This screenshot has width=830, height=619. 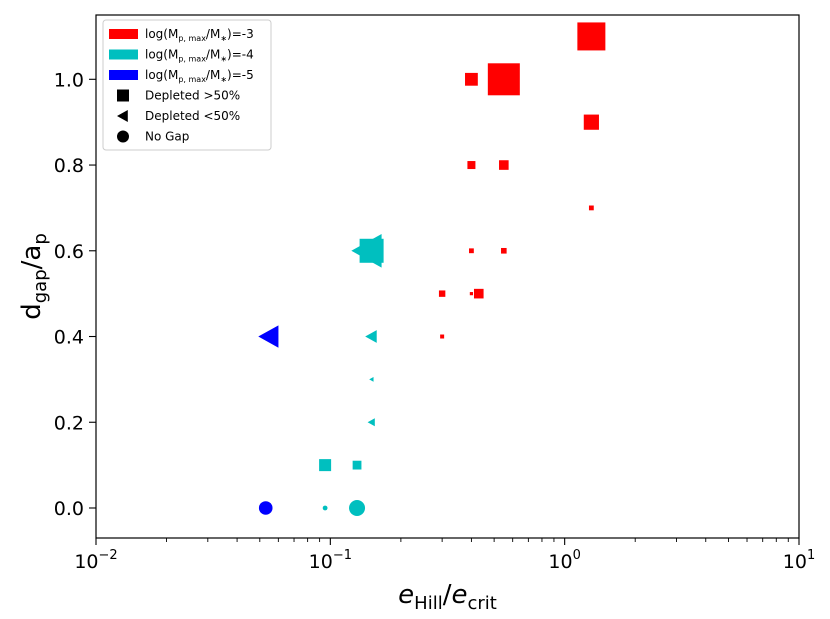 What do you see at coordinates (69, 509) in the screenshot?
I see `y-tick-label: 0.0` at bounding box center [69, 509].